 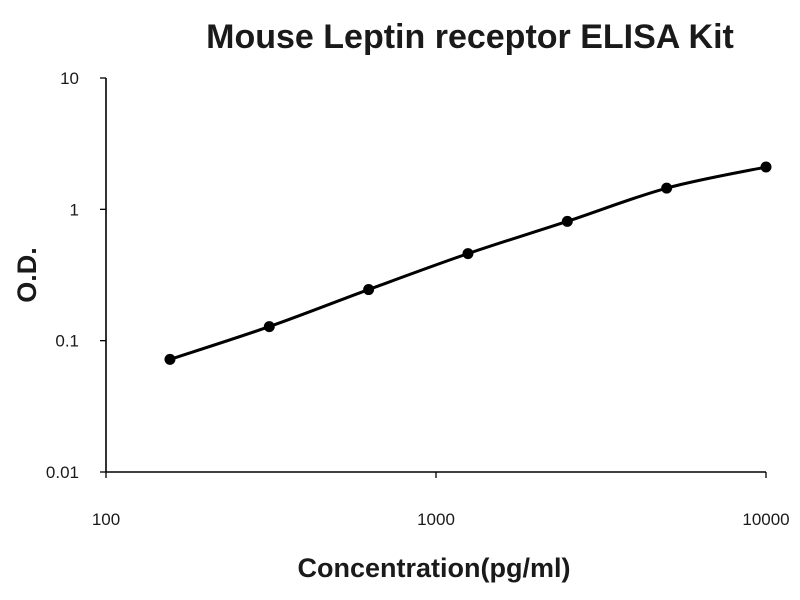 I want to click on x-tick-label: 100, so click(x=106, y=519).